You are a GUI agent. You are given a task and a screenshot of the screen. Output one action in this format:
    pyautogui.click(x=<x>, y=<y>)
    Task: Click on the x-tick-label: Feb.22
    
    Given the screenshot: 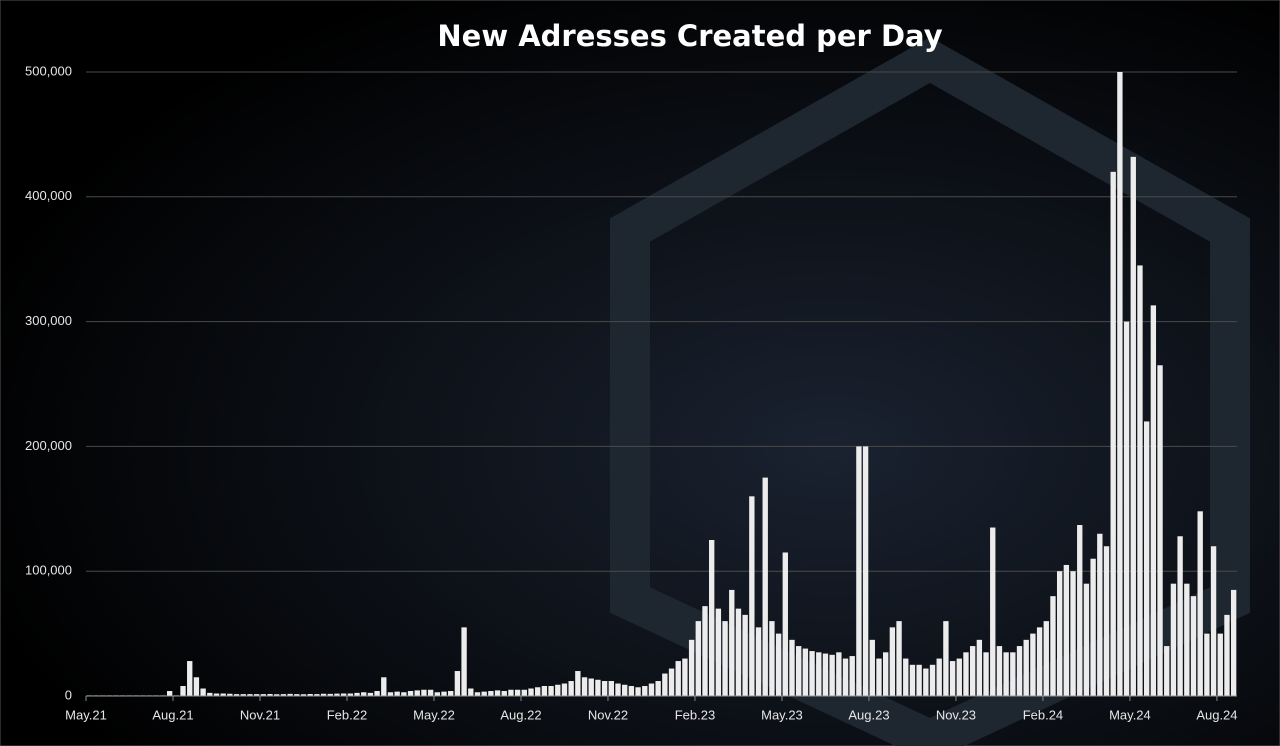 What is the action you would take?
    pyautogui.click(x=347, y=714)
    